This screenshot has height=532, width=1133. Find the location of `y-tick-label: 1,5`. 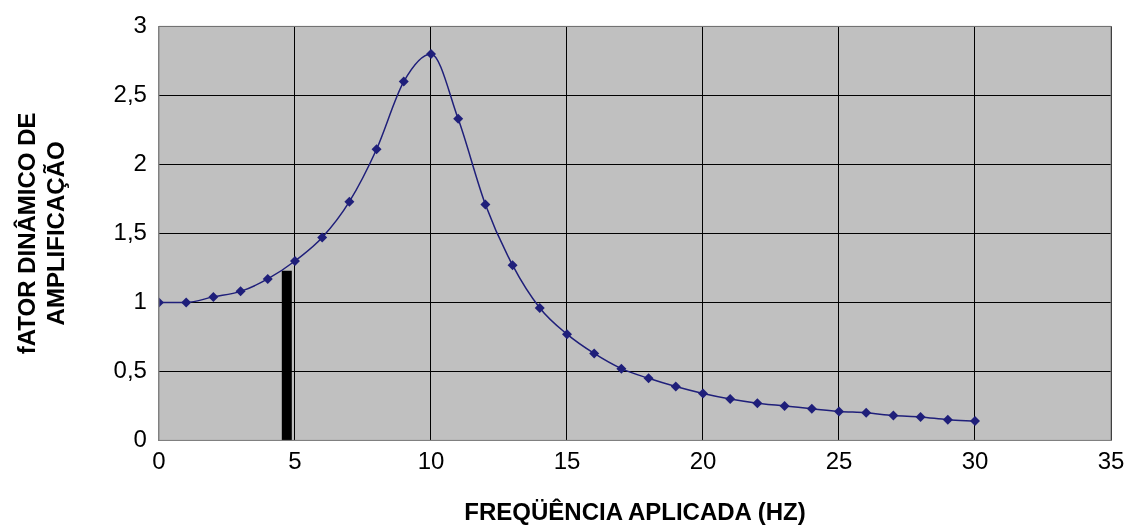

y-tick-label: 1,5 is located at coordinates (130, 232).